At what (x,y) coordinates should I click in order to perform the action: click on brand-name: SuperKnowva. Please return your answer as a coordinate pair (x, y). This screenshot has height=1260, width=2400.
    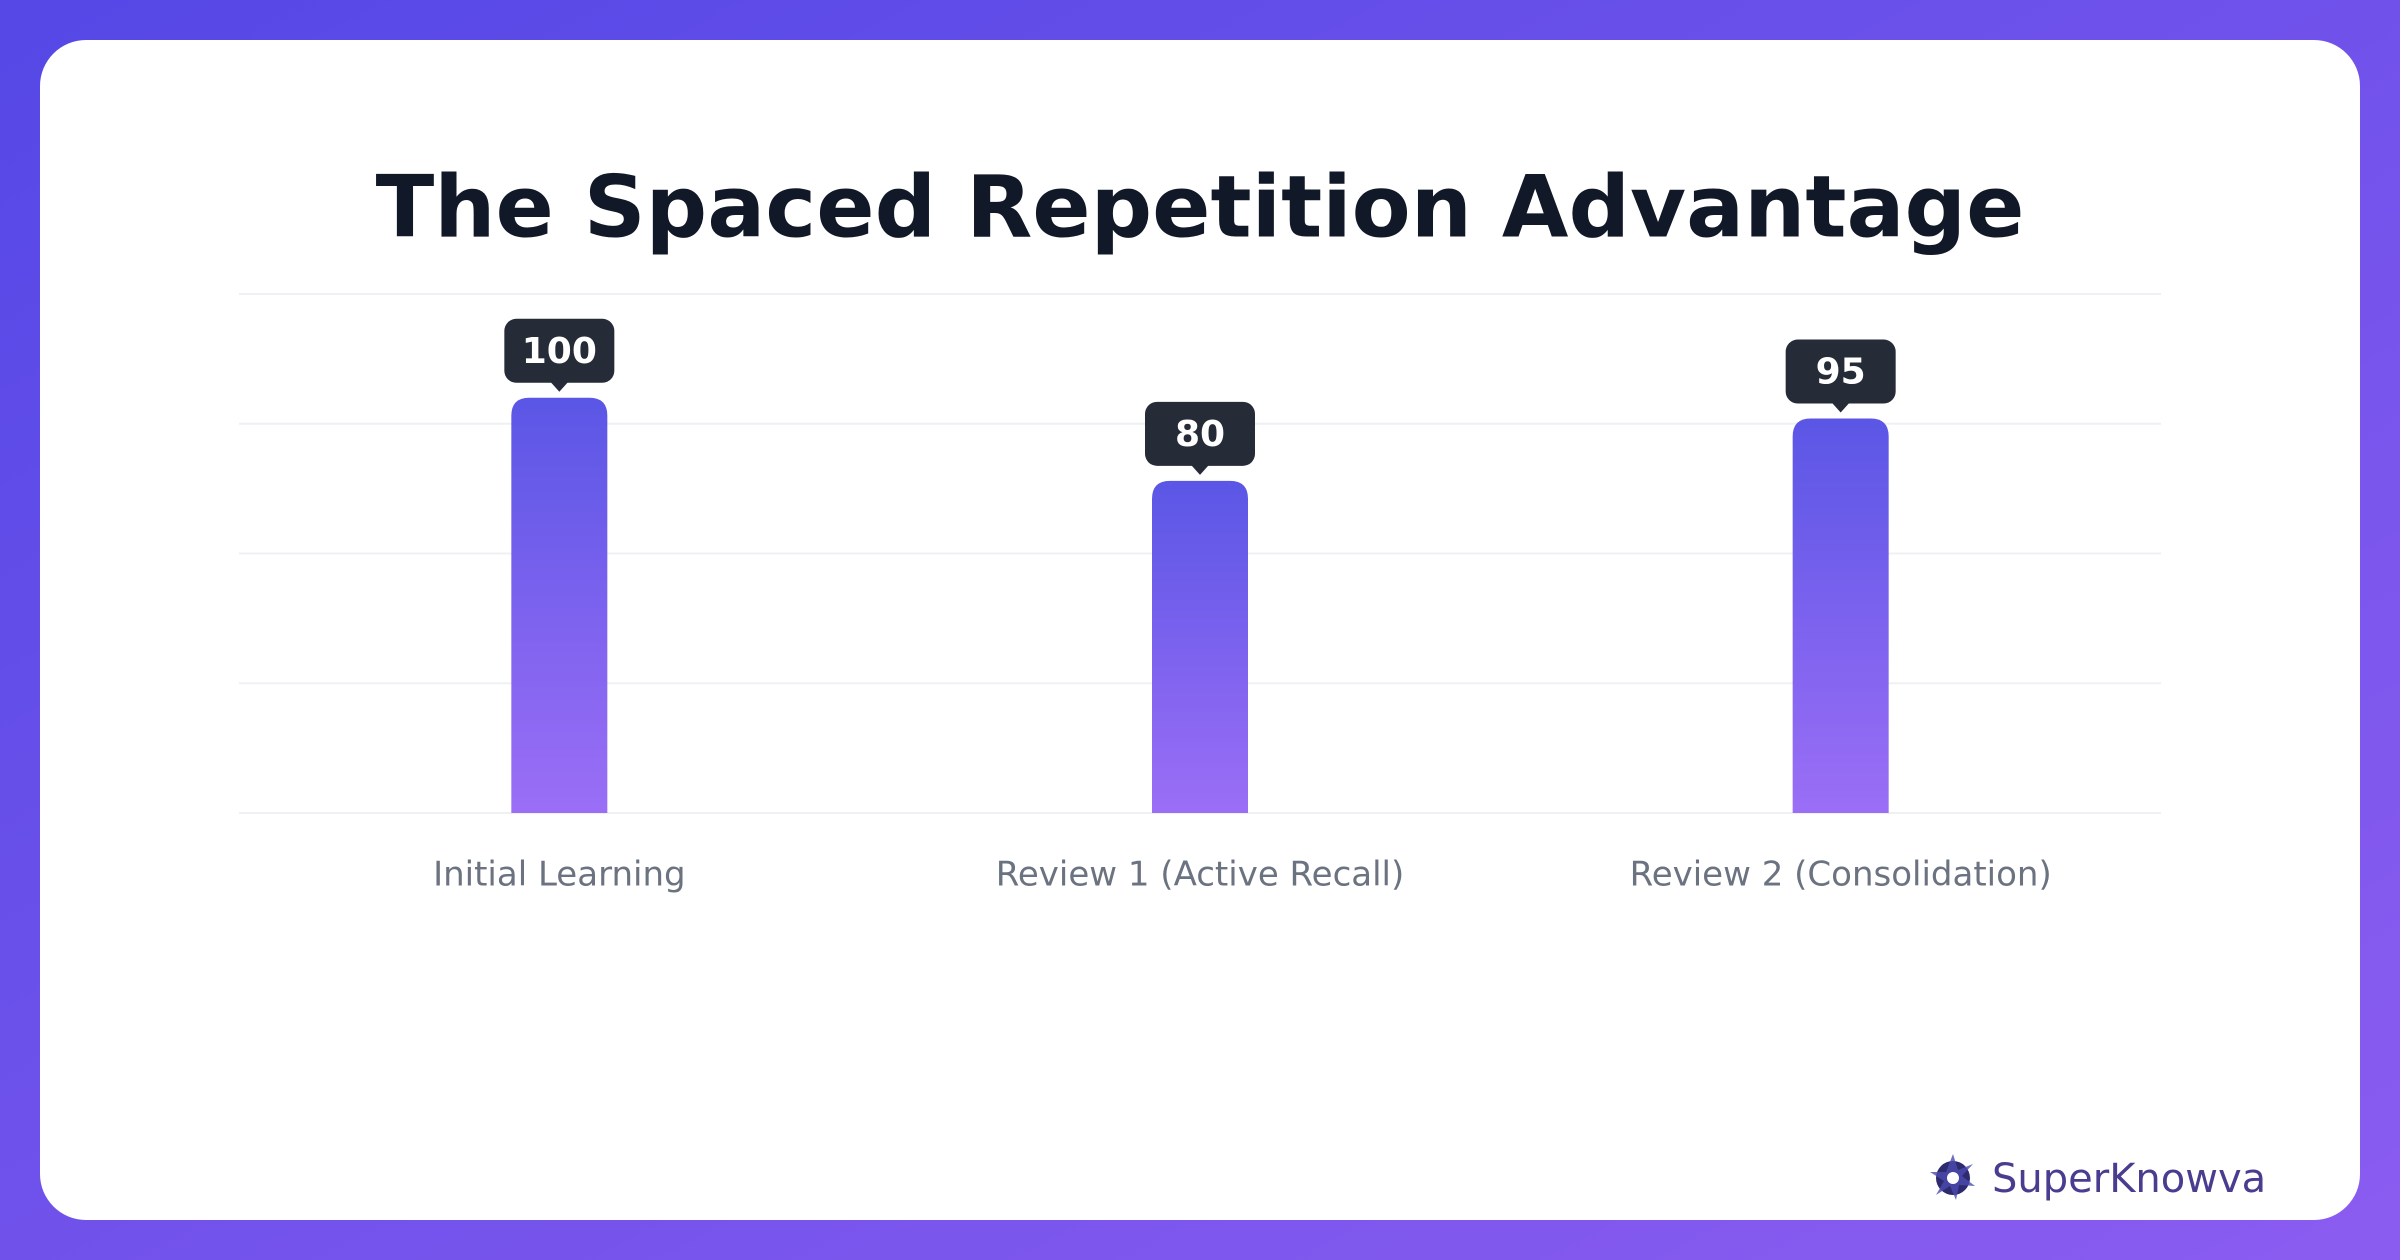
    Looking at the image, I should click on (2129, 1179).